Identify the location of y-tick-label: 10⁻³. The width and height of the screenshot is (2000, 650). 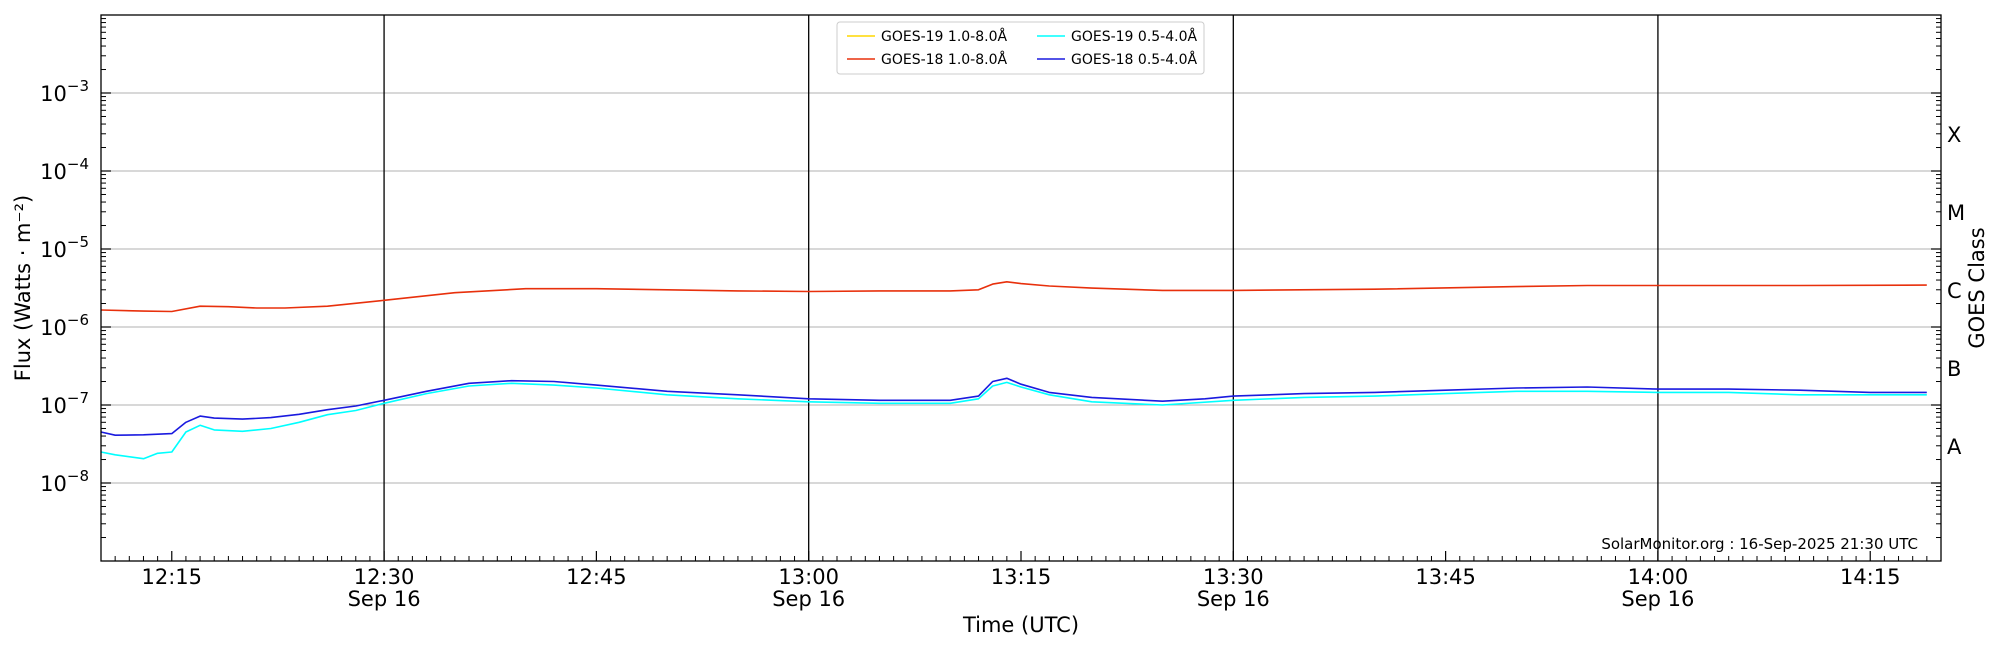
(64, 91).